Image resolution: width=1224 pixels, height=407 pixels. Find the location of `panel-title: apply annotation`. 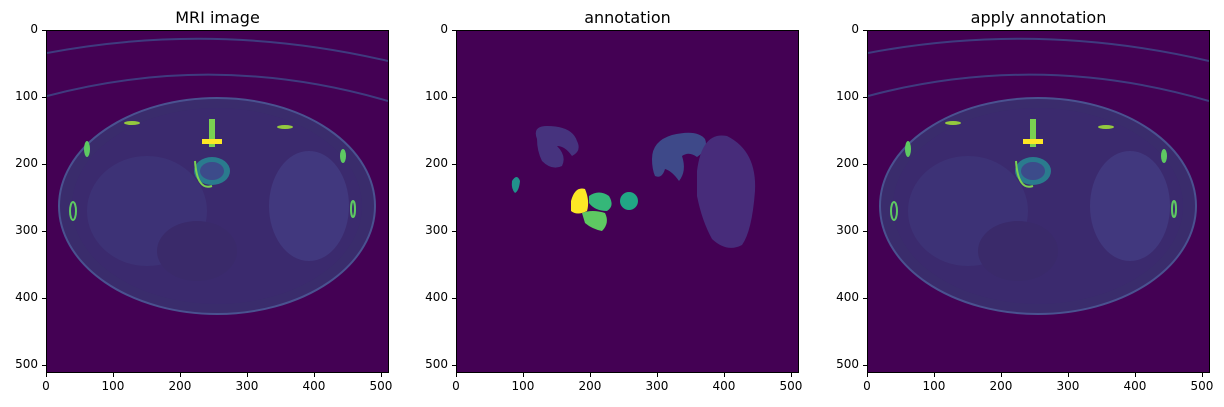

panel-title: apply annotation is located at coordinates (1038, 17).